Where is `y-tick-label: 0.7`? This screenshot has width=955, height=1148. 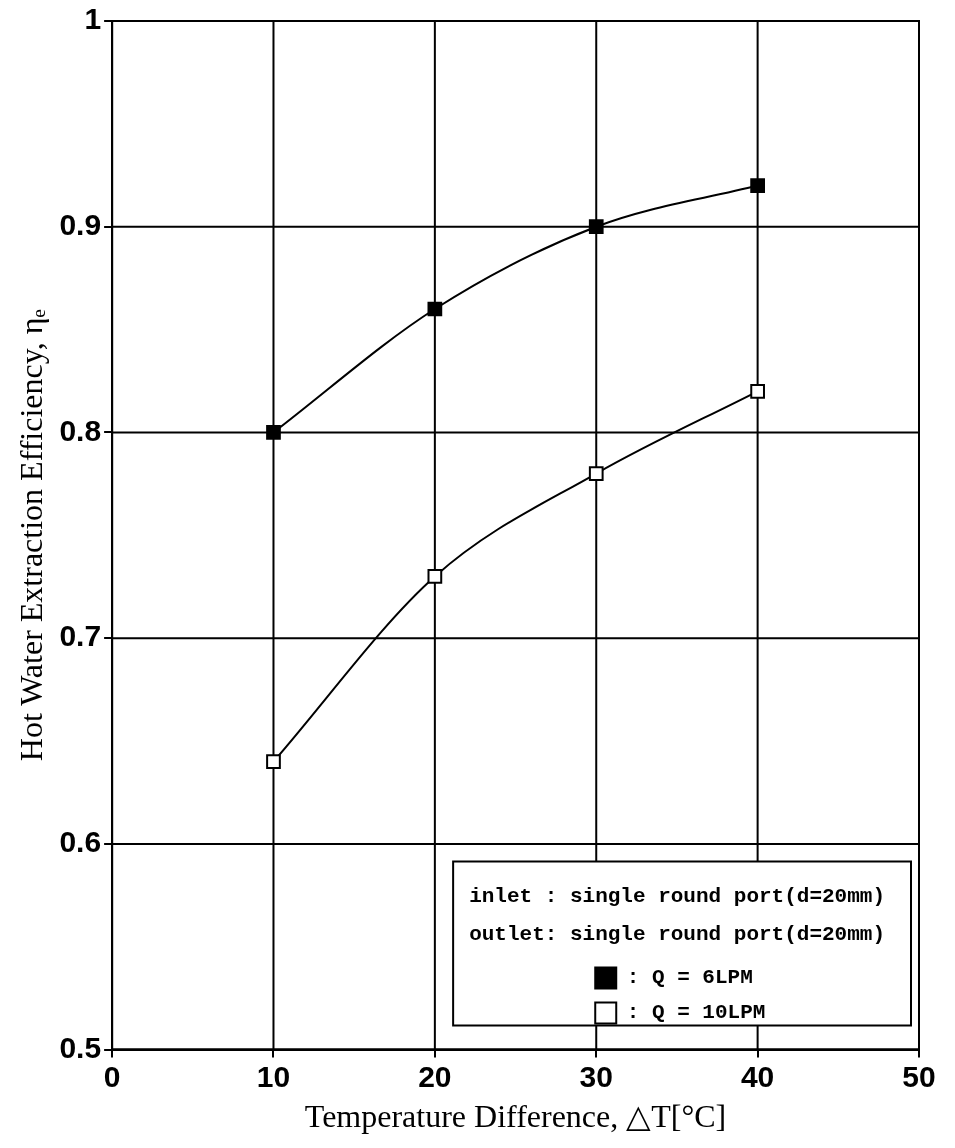 y-tick-label: 0.7 is located at coordinates (80, 636).